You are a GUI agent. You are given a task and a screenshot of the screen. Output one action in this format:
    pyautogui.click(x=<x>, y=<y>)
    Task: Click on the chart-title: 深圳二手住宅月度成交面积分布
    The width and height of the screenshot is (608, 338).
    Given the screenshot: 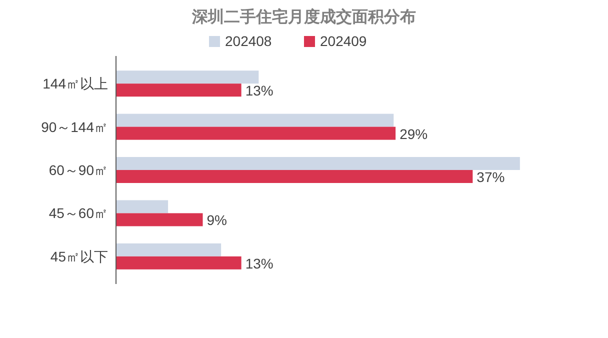 What is the action you would take?
    pyautogui.click(x=303, y=16)
    